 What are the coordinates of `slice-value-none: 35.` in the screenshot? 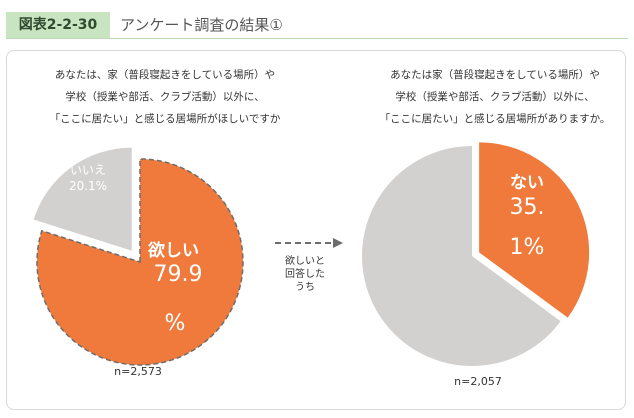 It's located at (527, 207).